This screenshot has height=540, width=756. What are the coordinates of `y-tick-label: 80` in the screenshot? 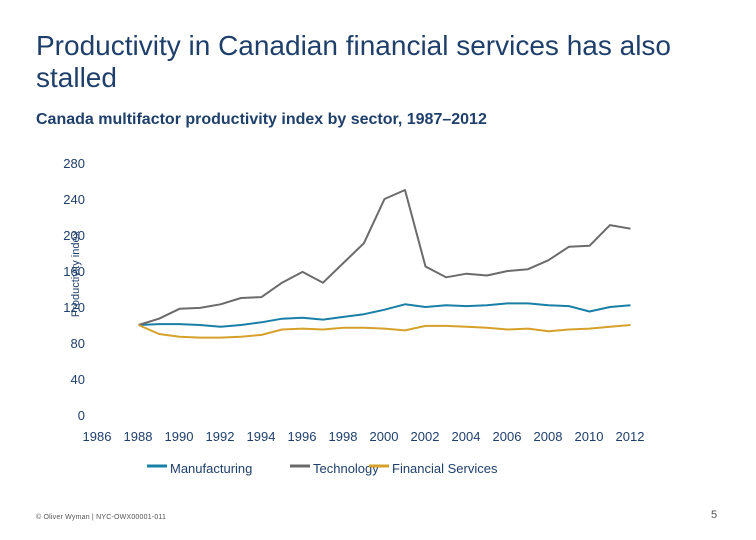 It's located at (78, 343).